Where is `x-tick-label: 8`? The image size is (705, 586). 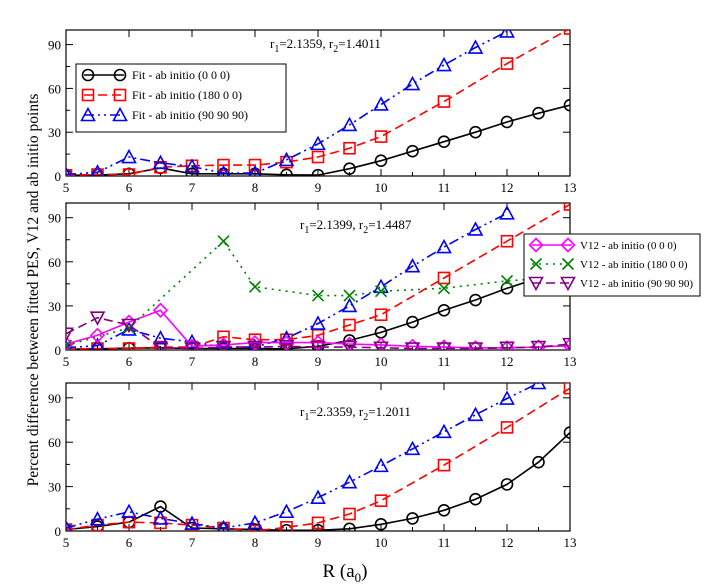 x-tick-label: 8 is located at coordinates (255, 542).